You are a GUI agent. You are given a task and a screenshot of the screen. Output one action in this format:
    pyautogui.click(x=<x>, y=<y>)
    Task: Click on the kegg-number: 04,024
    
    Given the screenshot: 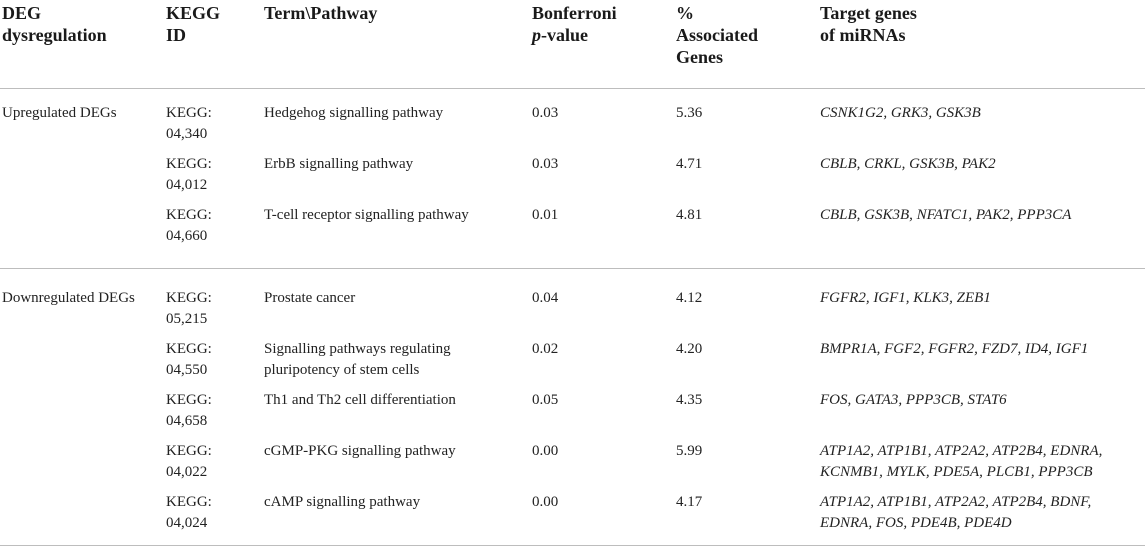 What is the action you would take?
    pyautogui.click(x=187, y=523)
    